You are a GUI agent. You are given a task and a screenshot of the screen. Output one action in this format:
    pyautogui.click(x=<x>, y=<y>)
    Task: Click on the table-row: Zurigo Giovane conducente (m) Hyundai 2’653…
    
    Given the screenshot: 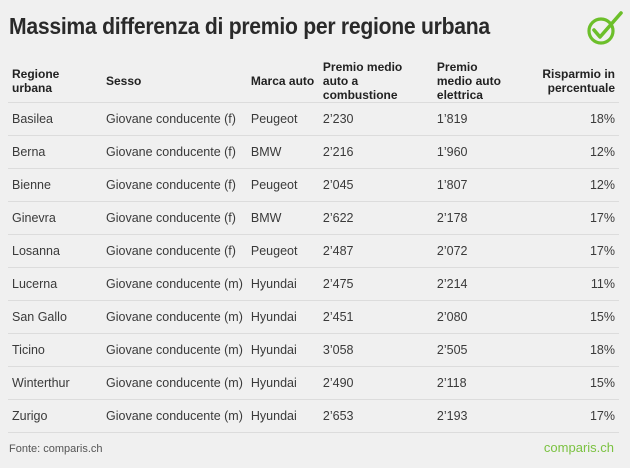 What is the action you would take?
    pyautogui.click(x=313, y=416)
    